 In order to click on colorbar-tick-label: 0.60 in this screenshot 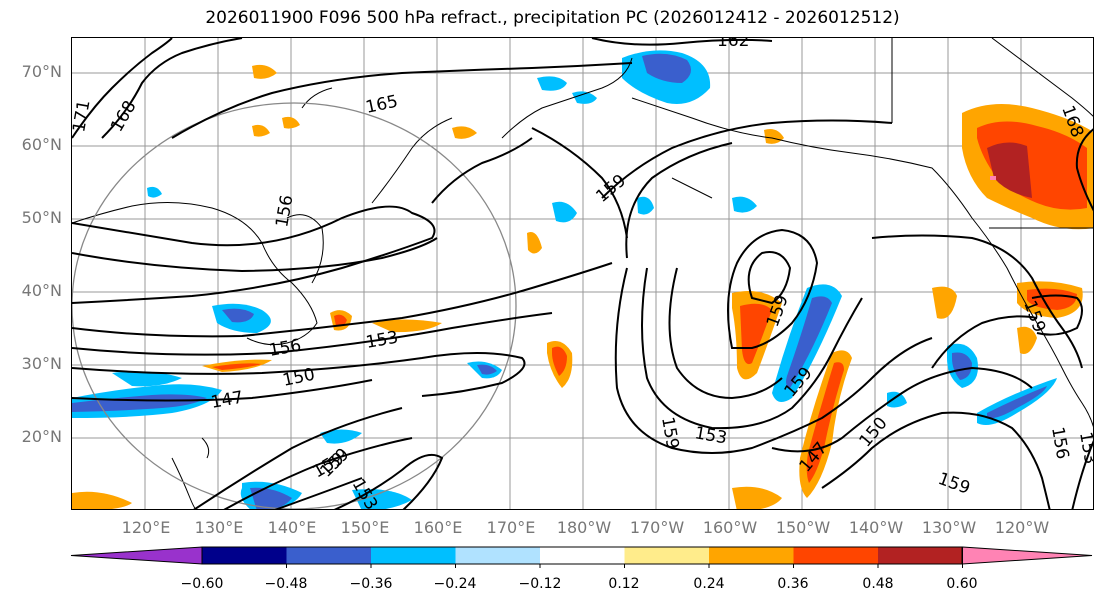, I will do `click(962, 584)`.